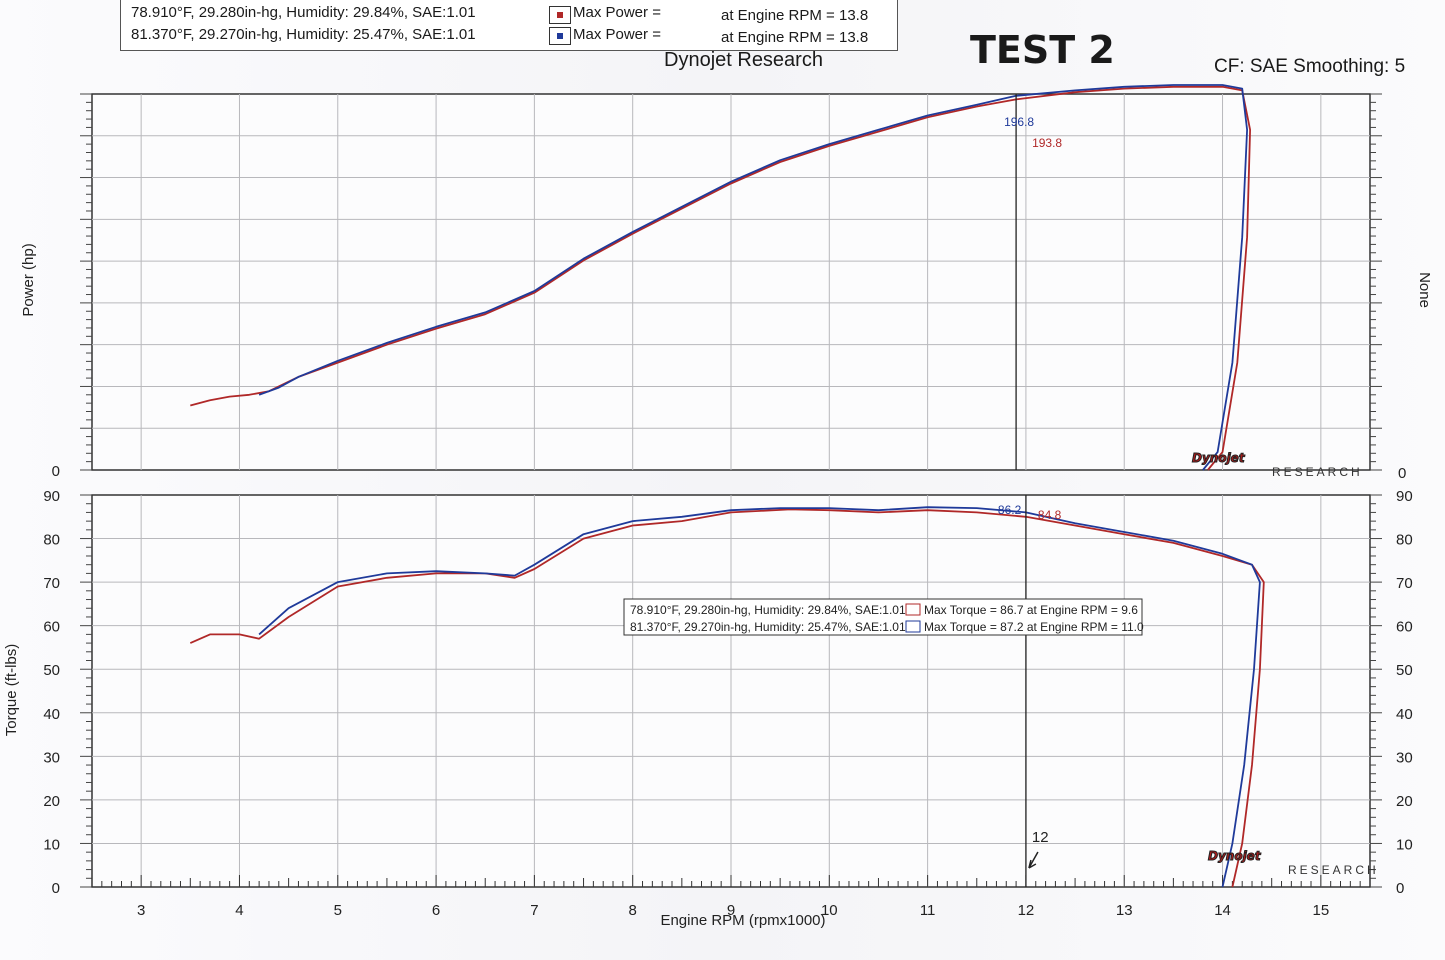 This screenshot has height=960, width=1445. What do you see at coordinates (1424, 290) in the screenshot?
I see `power-y2-axis-label: None` at bounding box center [1424, 290].